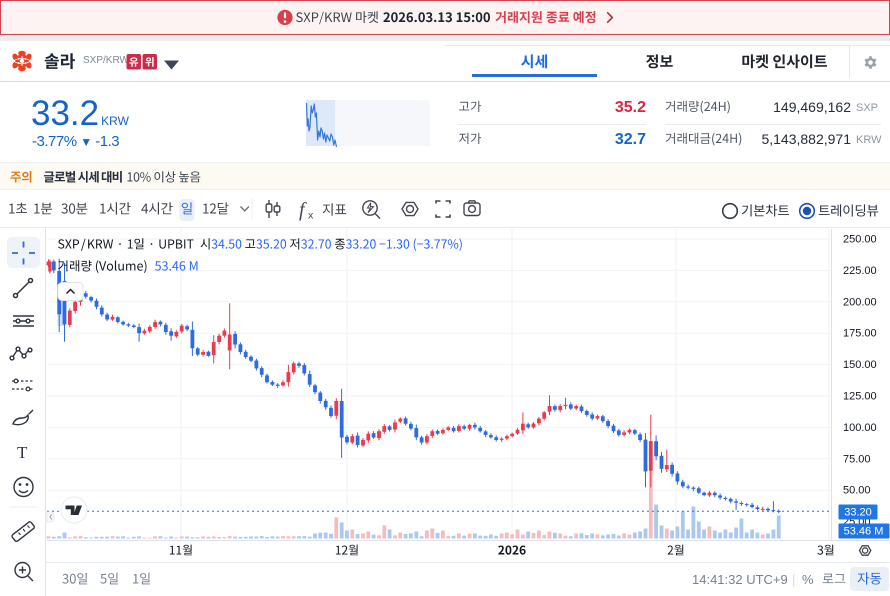 This screenshot has height=596, width=890. I want to click on svg-text: 125.00, so click(860, 397).